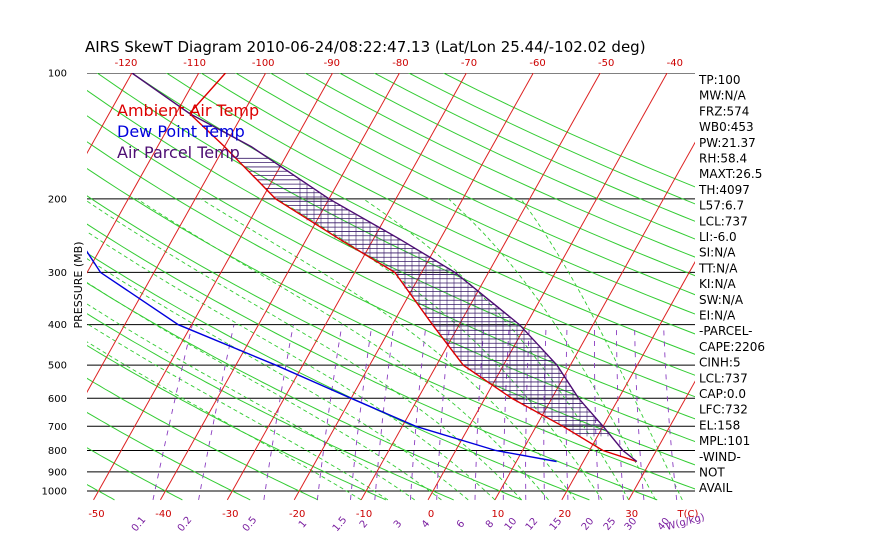  What do you see at coordinates (181, 131) in the screenshot?
I see `legend-entry-2: Dew Point Temp` at bounding box center [181, 131].